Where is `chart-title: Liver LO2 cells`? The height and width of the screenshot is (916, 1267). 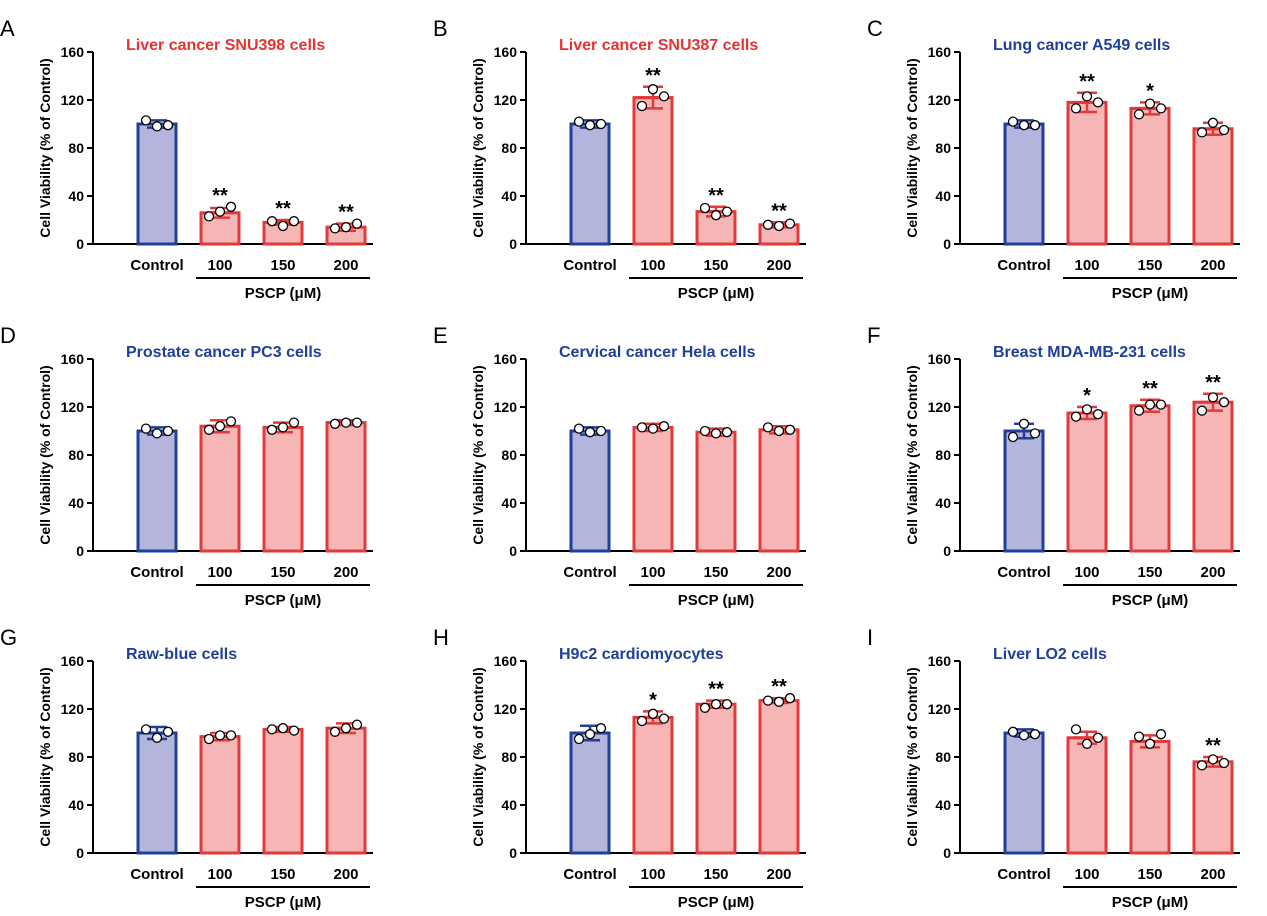 chart-title: Liver LO2 cells is located at coordinates (1050, 654).